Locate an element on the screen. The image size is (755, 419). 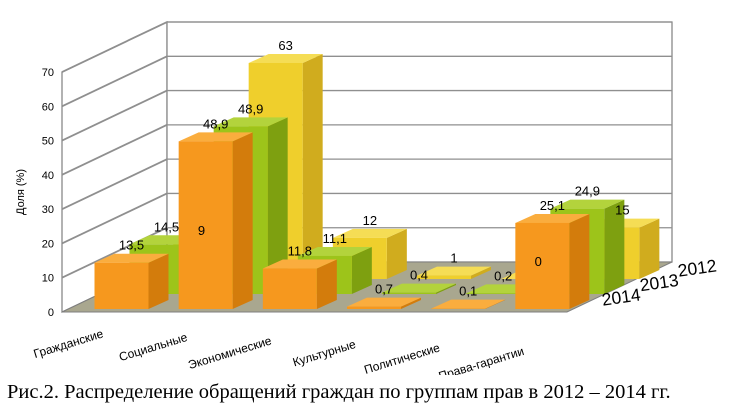
value-label: 0,1 is located at coordinates (468, 291).